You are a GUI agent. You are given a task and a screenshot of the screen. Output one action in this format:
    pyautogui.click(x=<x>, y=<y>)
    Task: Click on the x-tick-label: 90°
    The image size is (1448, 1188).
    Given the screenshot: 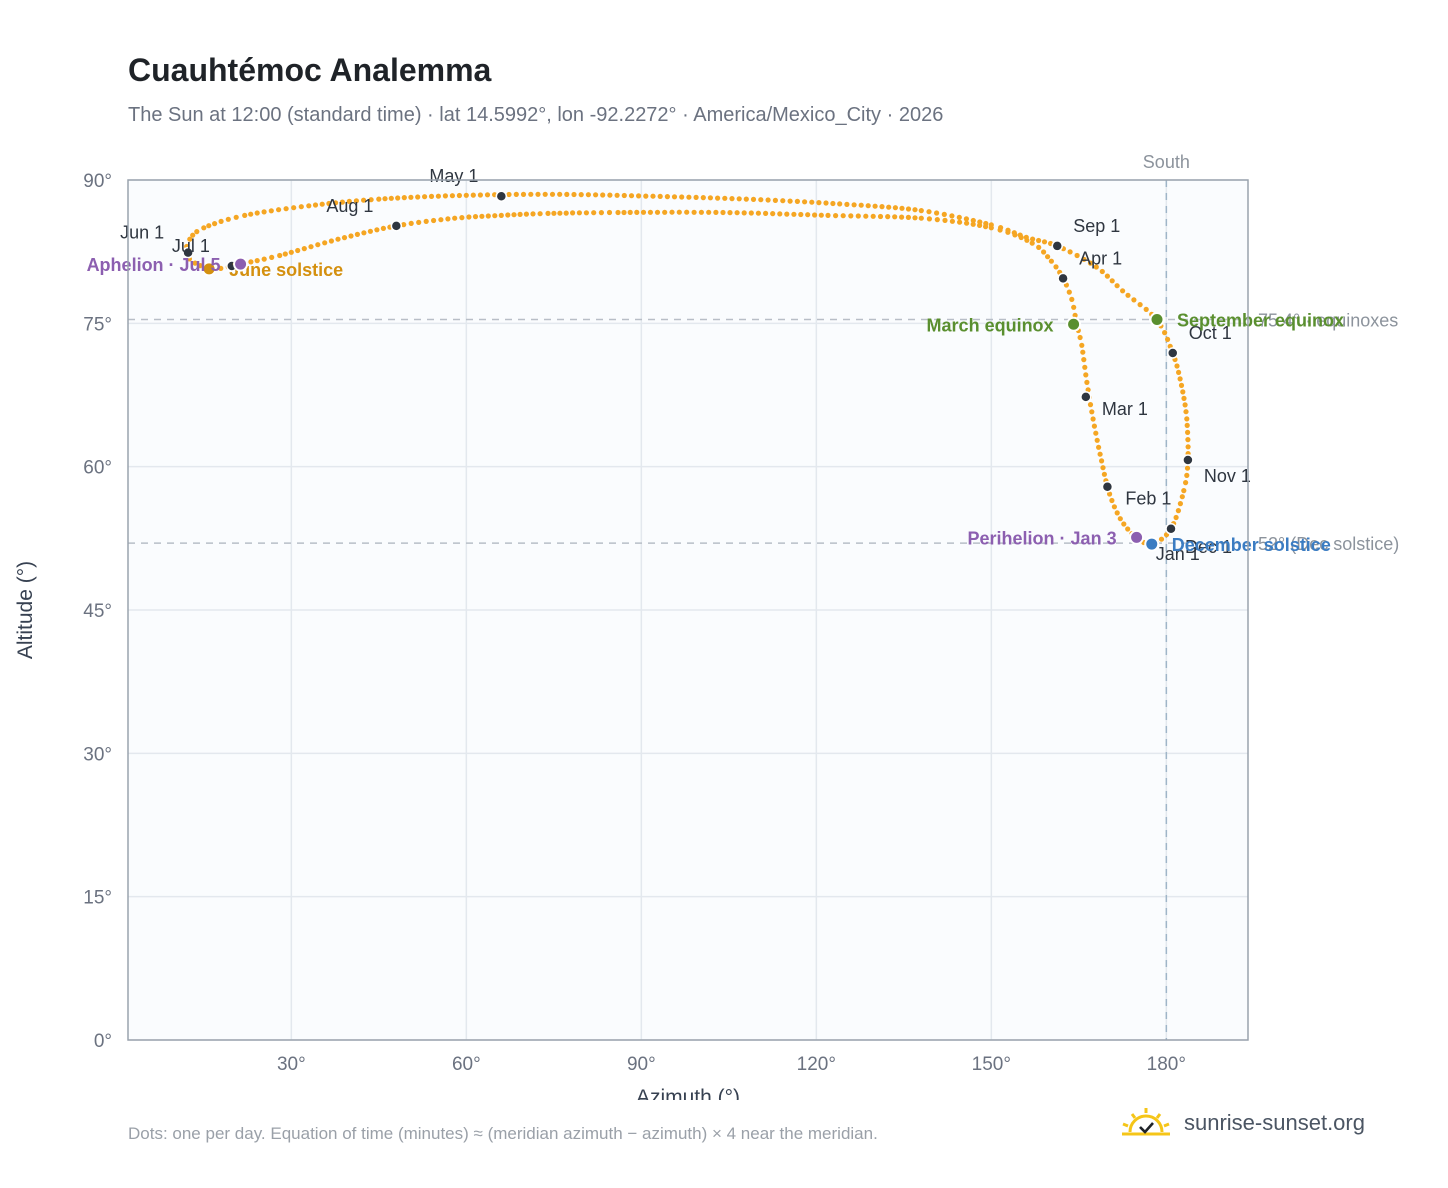 What is the action you would take?
    pyautogui.click(x=641, y=1064)
    